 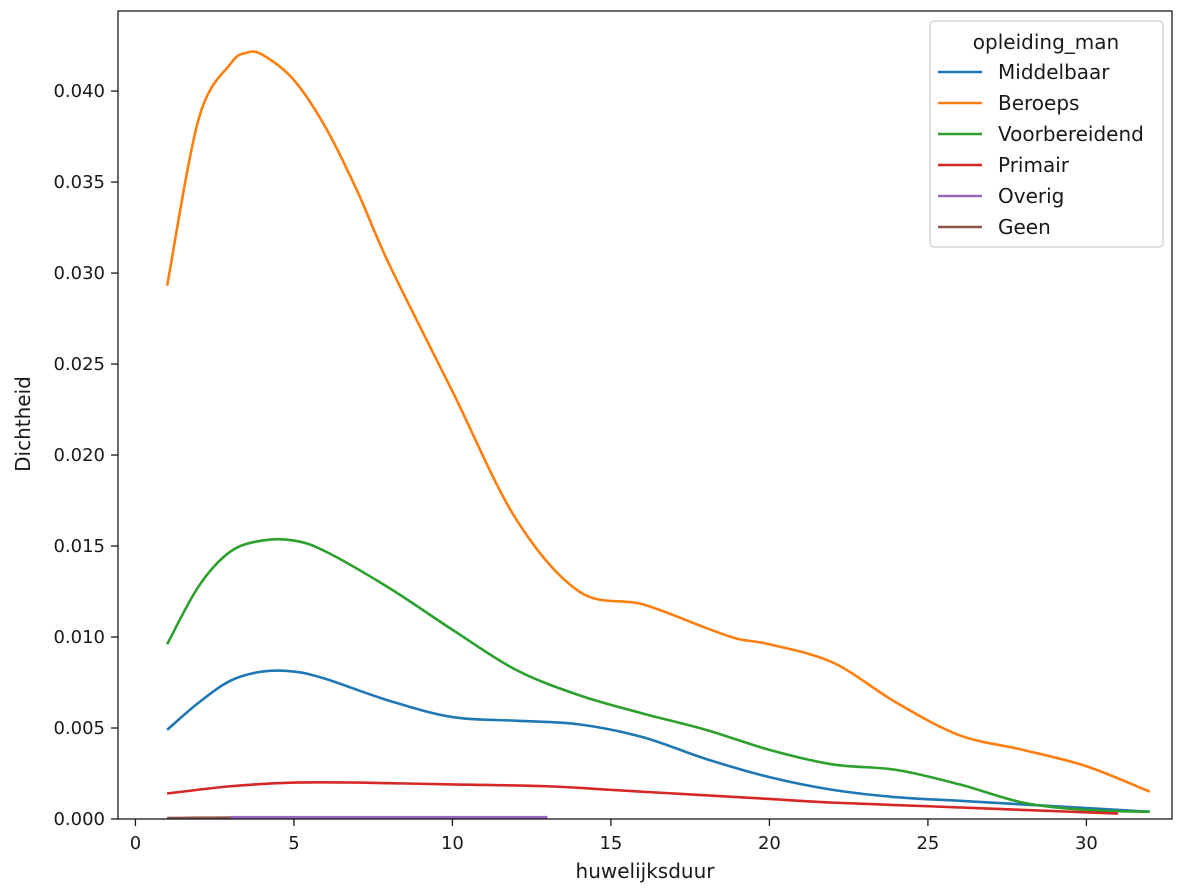 I want to click on y-axis-label: Dichtheid, so click(x=23, y=424).